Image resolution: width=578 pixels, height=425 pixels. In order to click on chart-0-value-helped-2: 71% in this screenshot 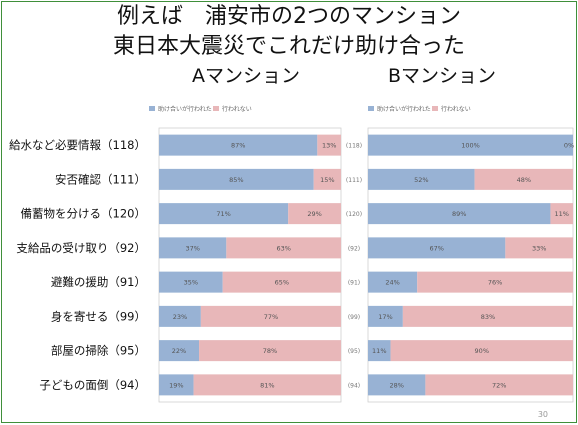, I will do `click(223, 214)`.